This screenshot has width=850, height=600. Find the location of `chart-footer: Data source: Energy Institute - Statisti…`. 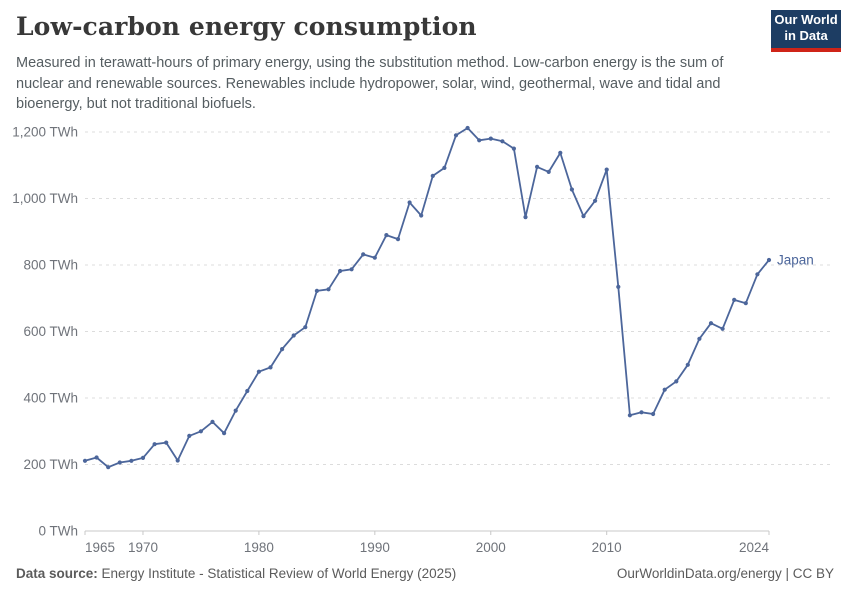

chart-footer: Data source: Energy Institute - Statisti… is located at coordinates (425, 573).